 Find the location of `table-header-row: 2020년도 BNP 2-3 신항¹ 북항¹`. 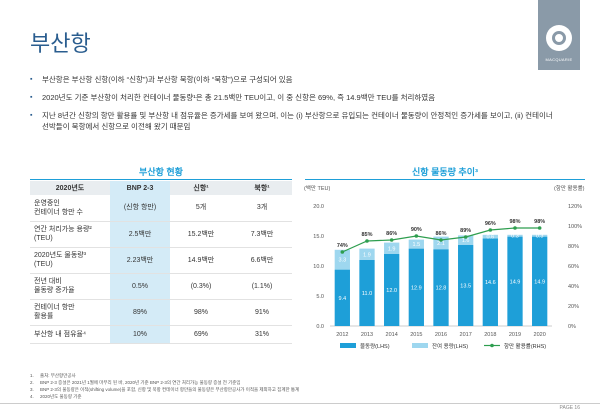

table-header-row: 2020년도 BNP 2-3 신항¹ 북항¹ is located at coordinates (161, 188).